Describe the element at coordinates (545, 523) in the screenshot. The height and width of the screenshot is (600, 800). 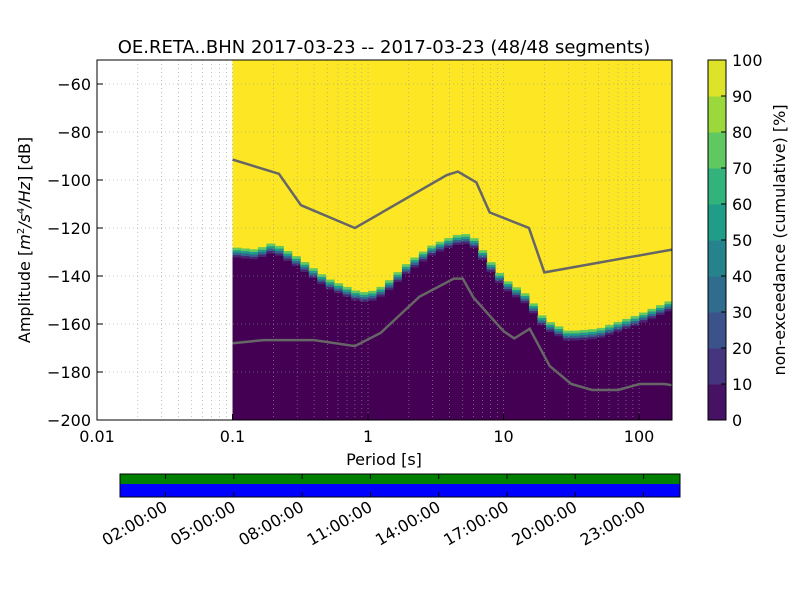
I see `timeline-tick-label: 20:00:00` at that location.